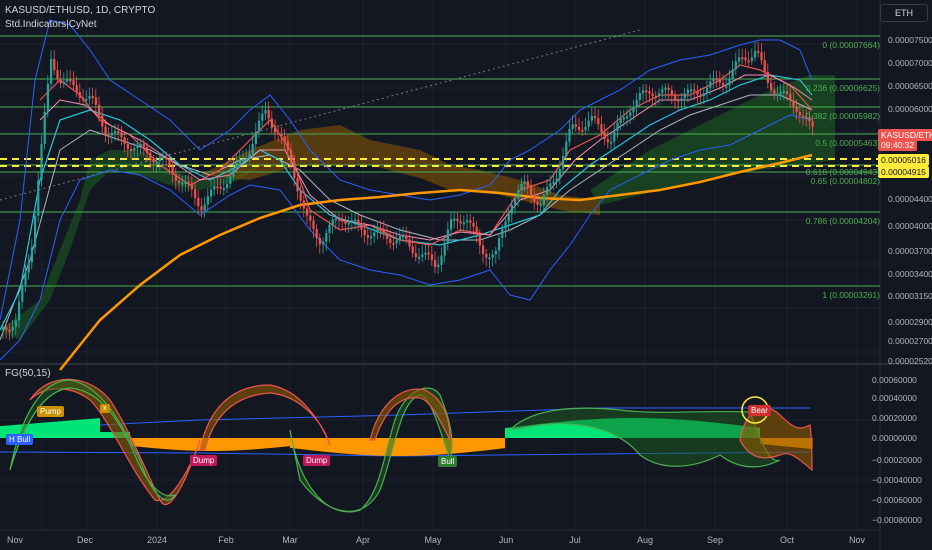 The width and height of the screenshot is (932, 550). Describe the element at coordinates (130, 245) in the screenshot. I see `cloud-green-left` at that location.